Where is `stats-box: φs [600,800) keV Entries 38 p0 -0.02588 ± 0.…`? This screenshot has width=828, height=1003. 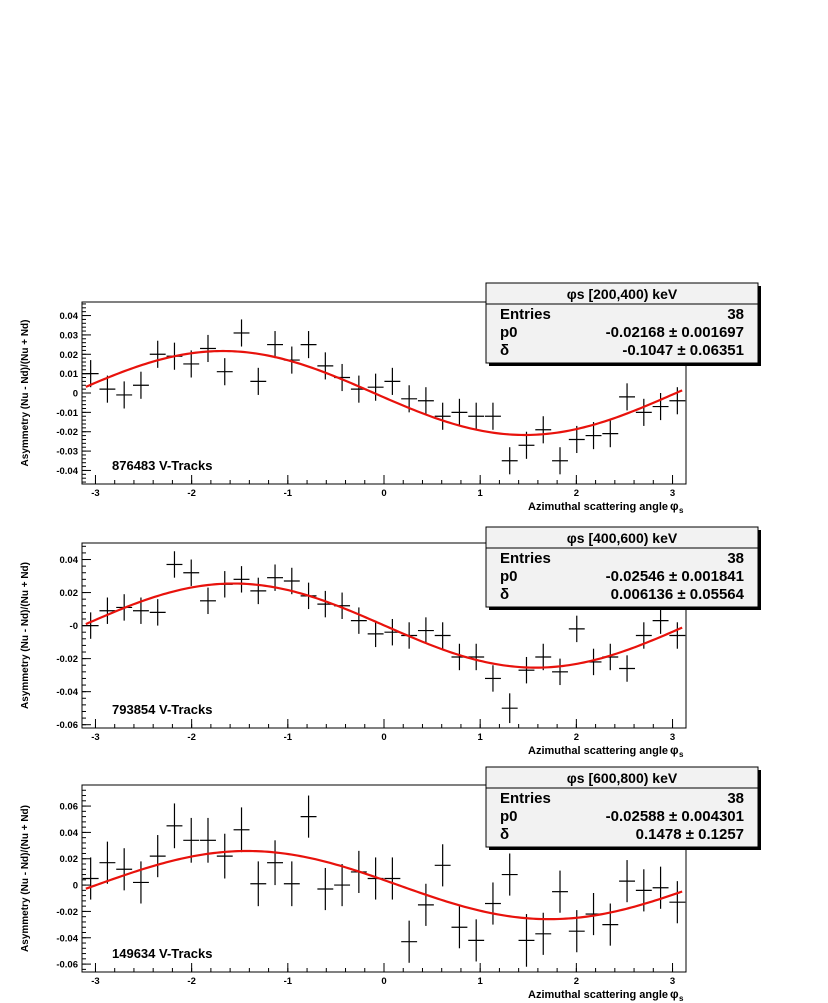 stats-box: φs [600,800) keV Entries 38 p0 -0.02588 ± 0.… is located at coordinates (623, 808).